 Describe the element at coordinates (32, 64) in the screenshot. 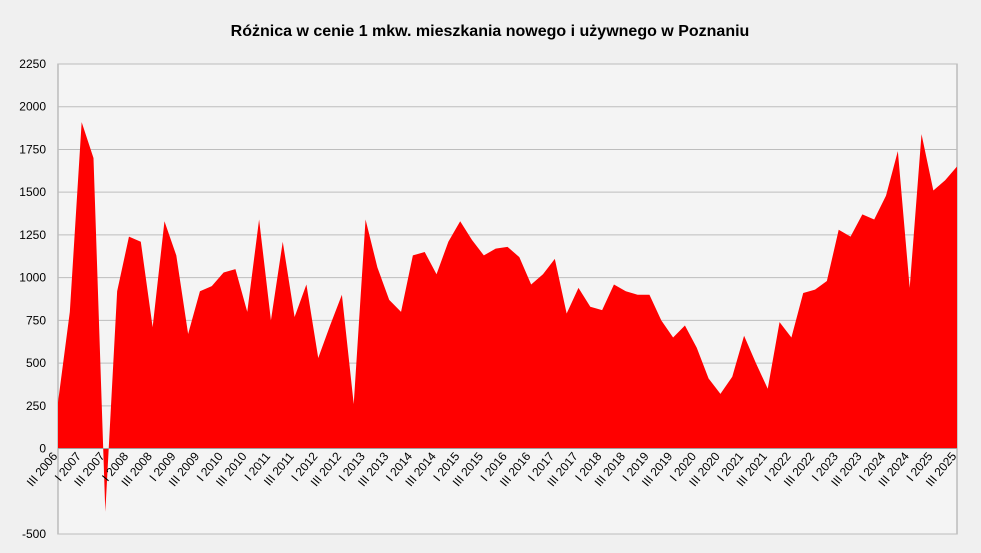

I see `y-tick-label: 2250` at that location.